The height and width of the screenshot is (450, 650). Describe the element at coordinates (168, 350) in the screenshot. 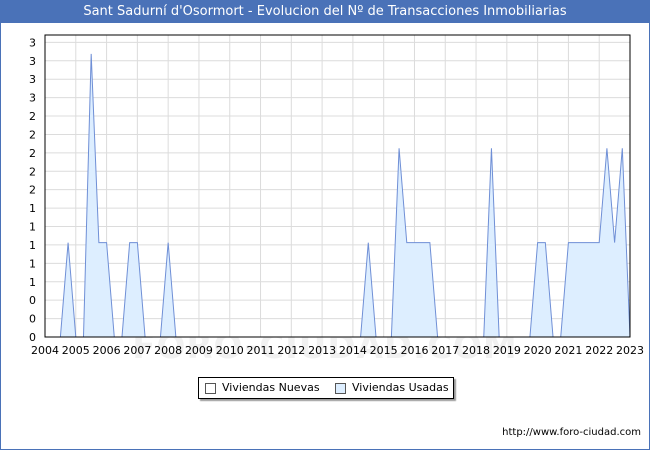

I see `x-tick-label: 2008` at that location.